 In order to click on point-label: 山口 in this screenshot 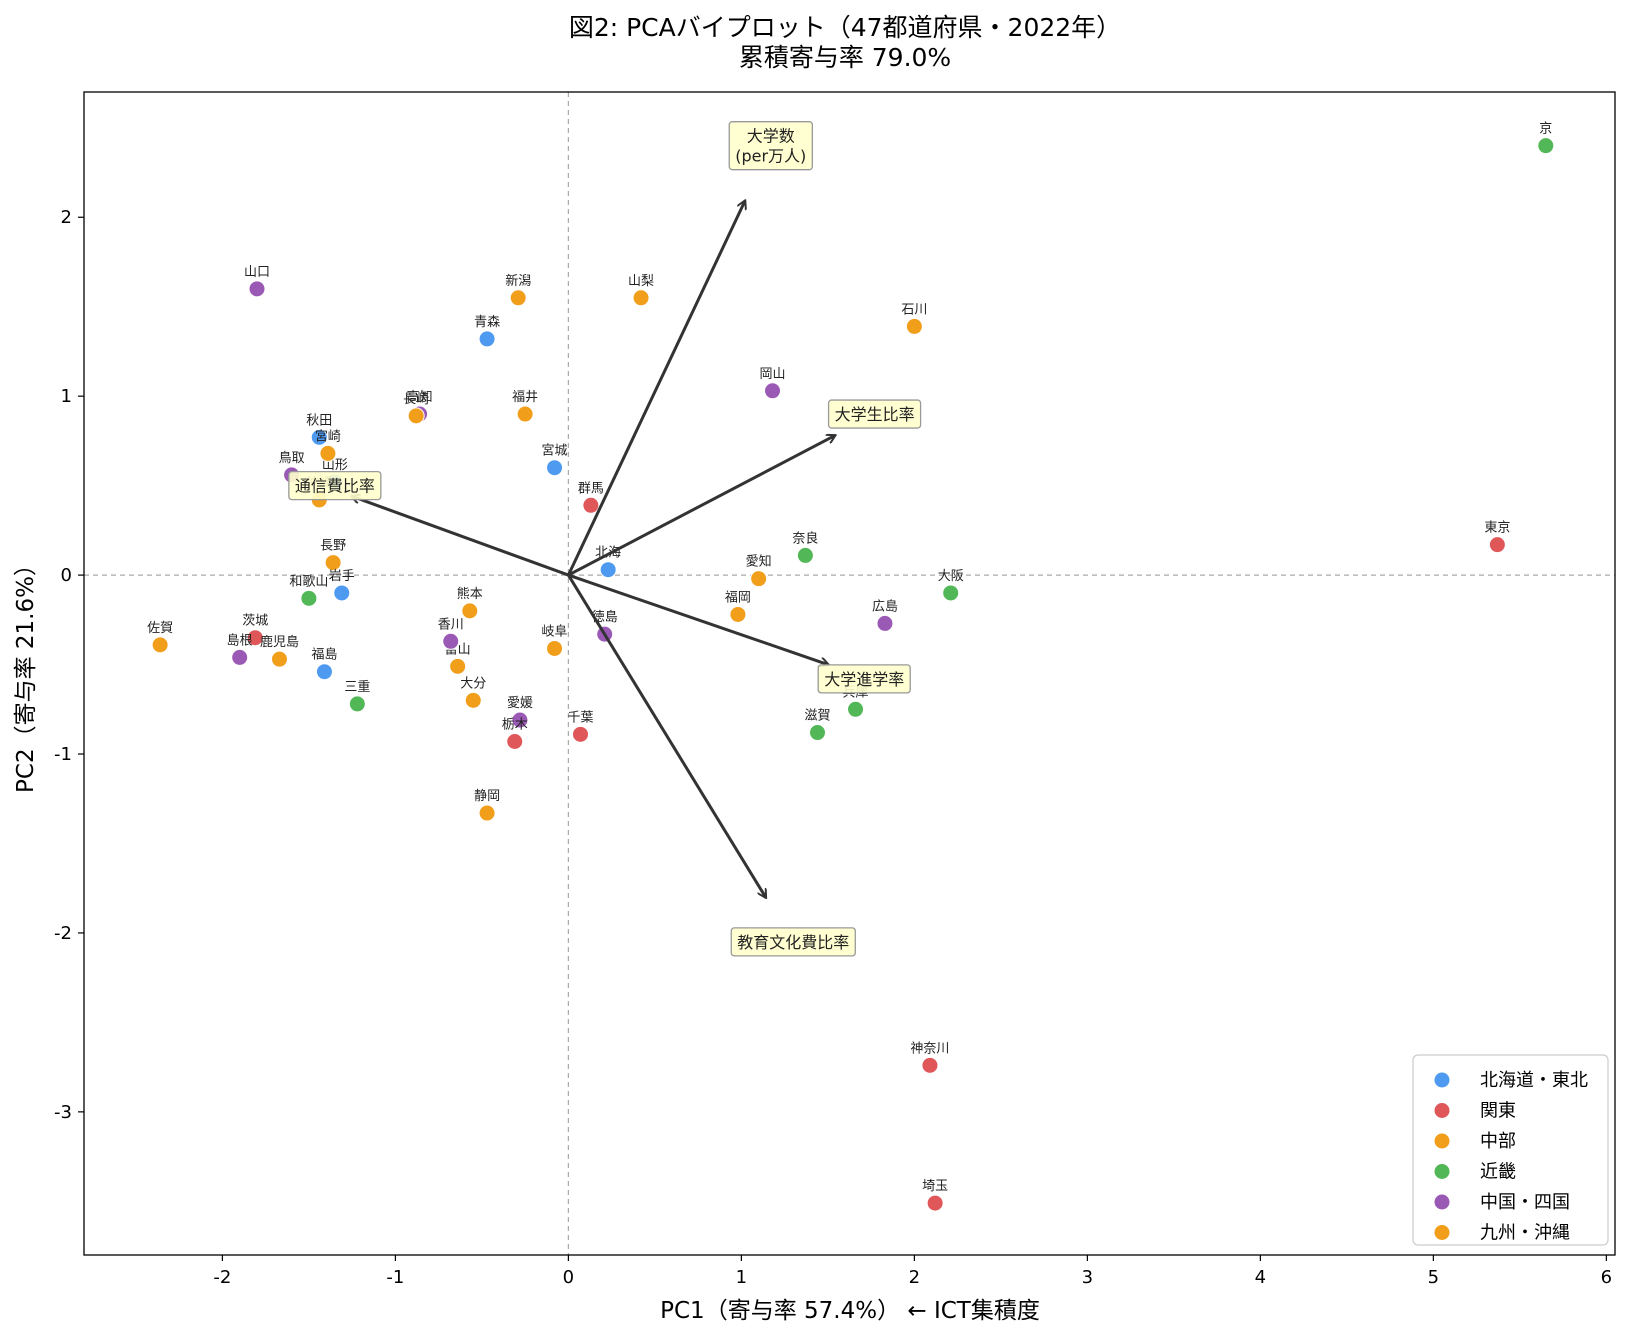, I will do `click(257, 272)`.